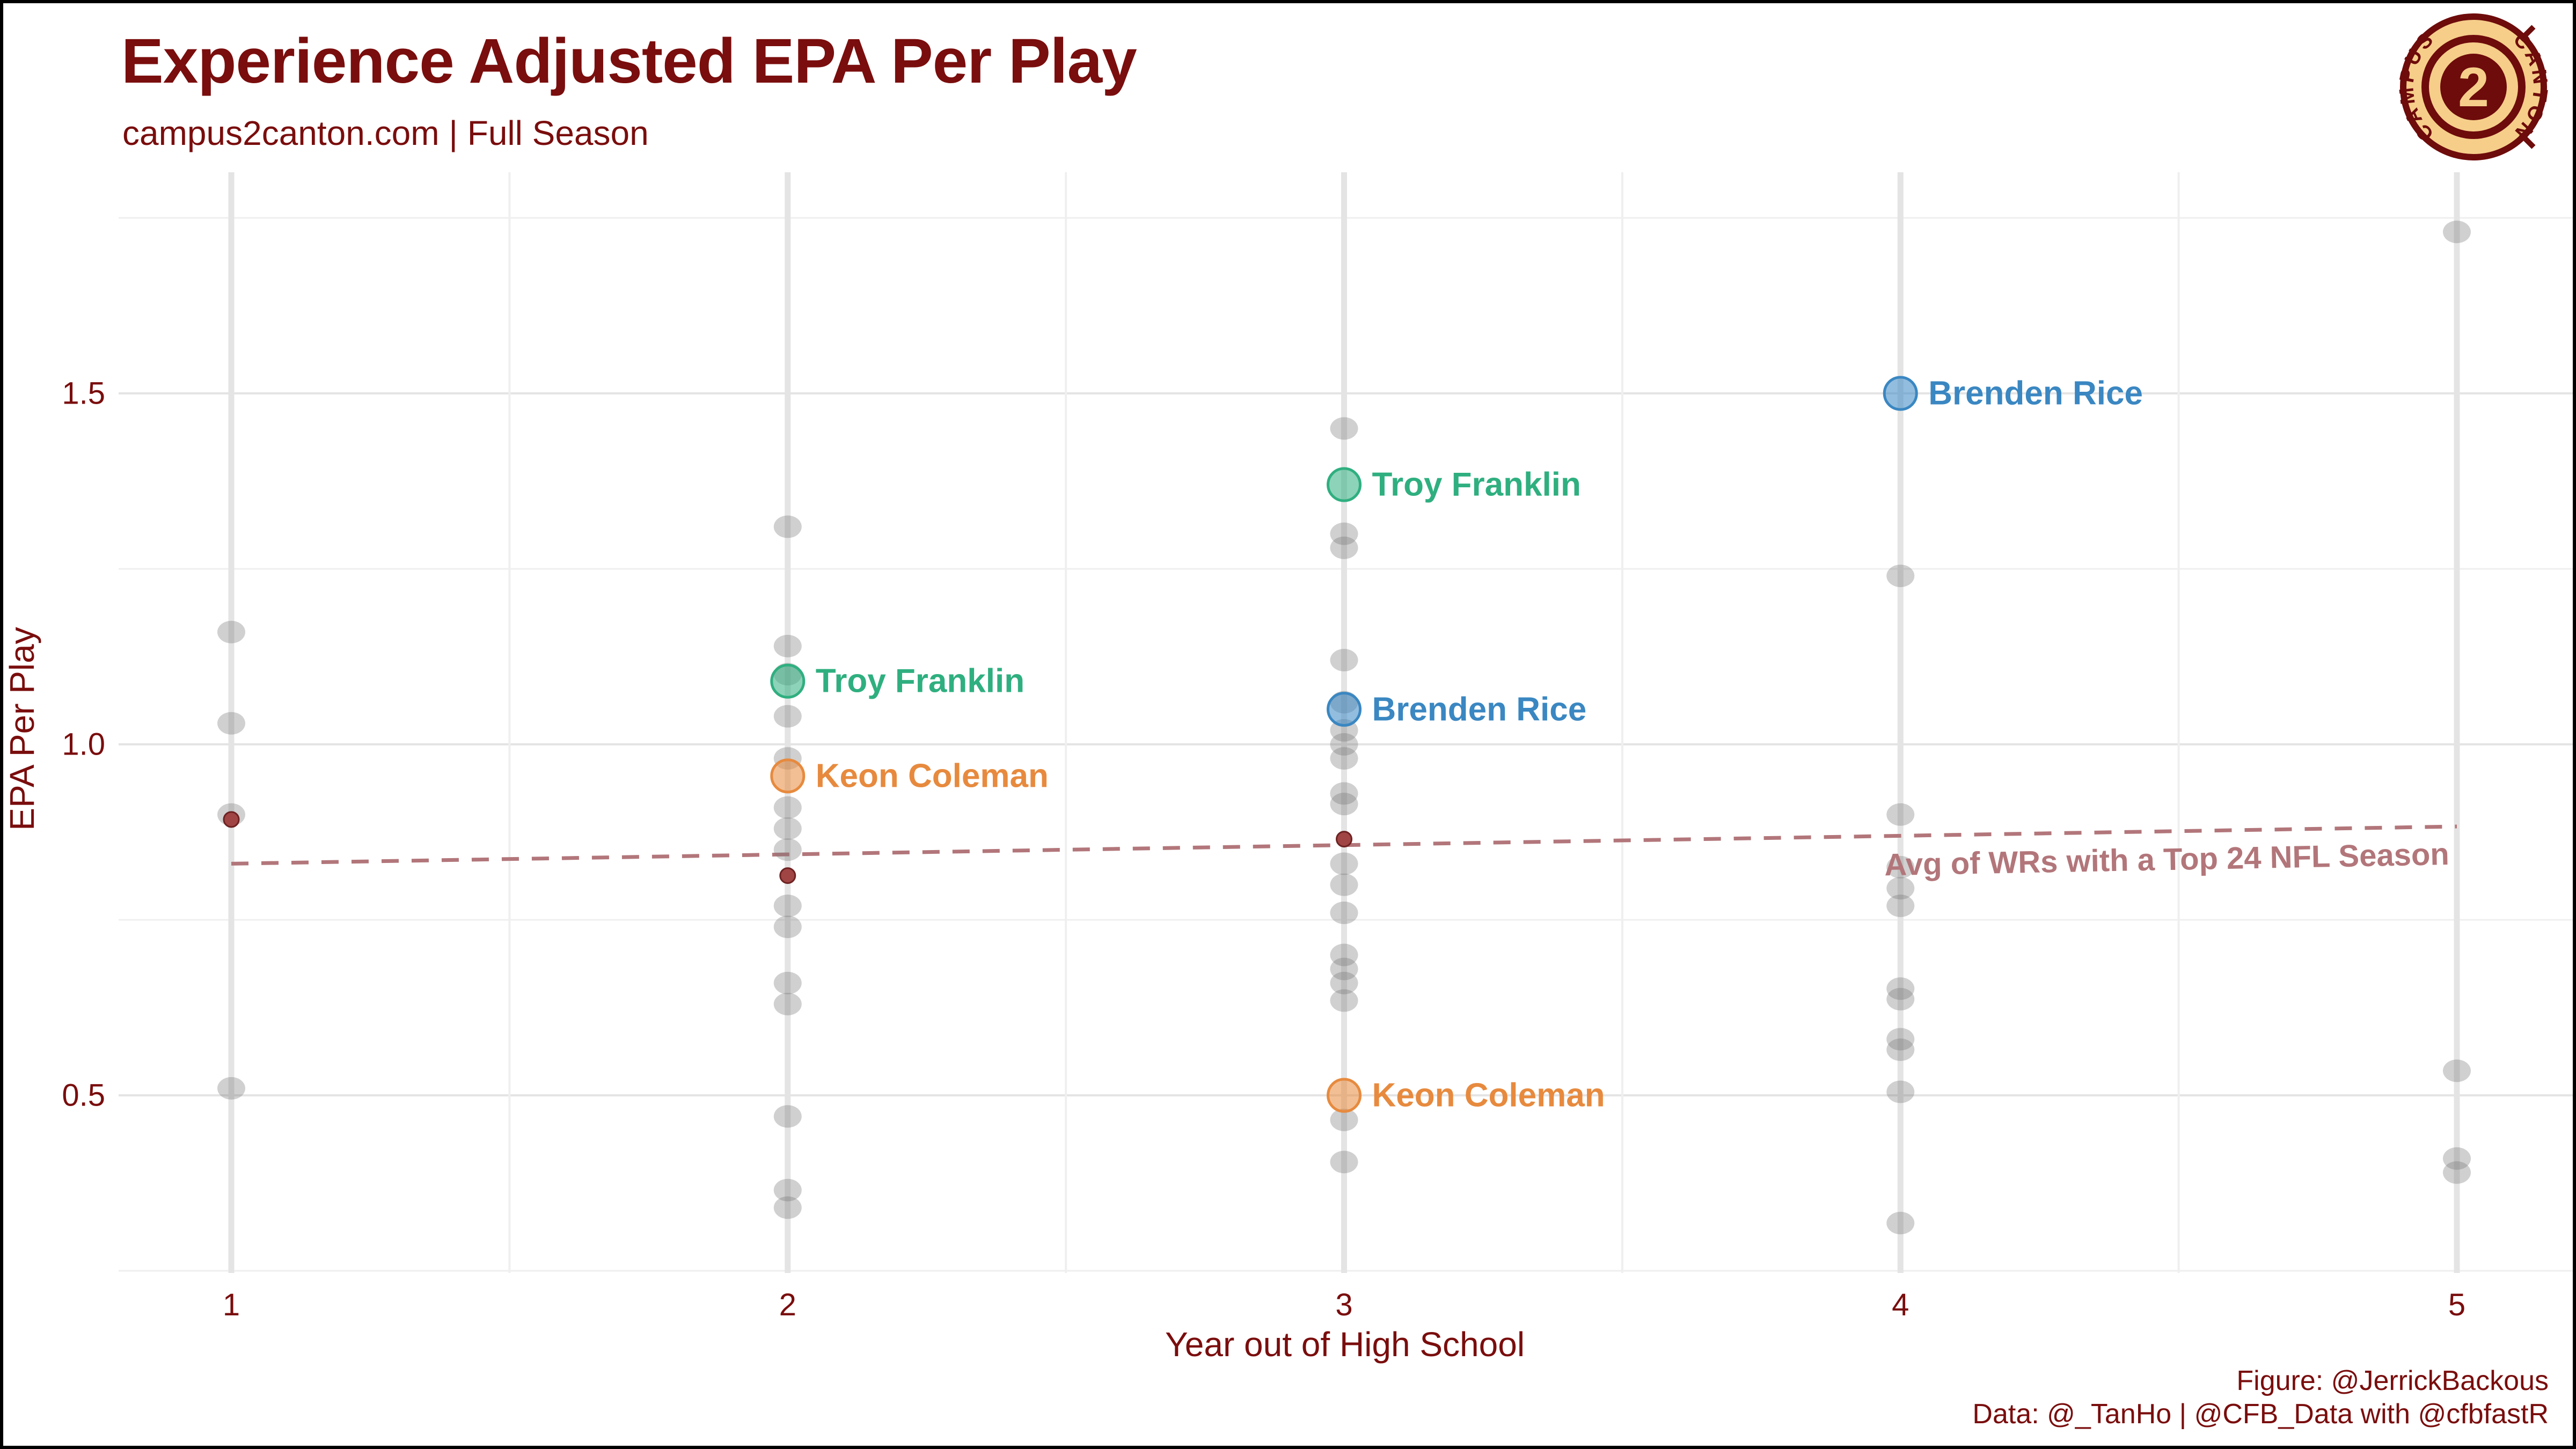 The image size is (2576, 1449). I want to click on figure-credit: Figure: @JerrickBackous, so click(2392, 1381).